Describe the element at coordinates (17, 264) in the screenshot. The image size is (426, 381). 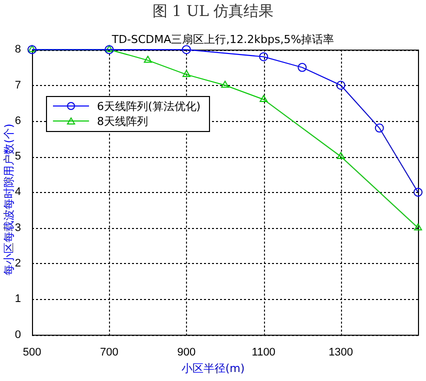
I see `y-tick-label: 2` at that location.